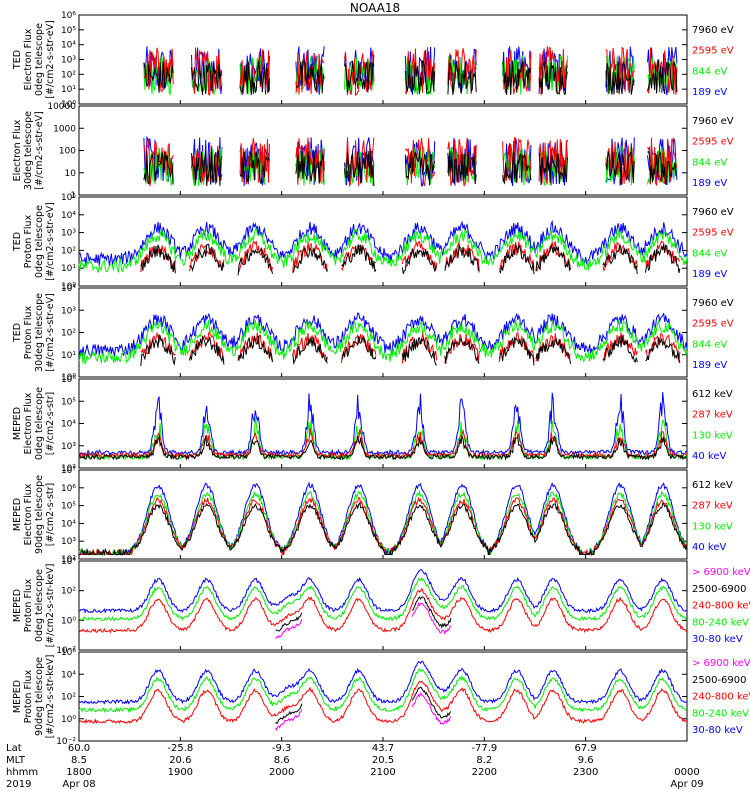  I want to click on series-red, so click(383, 702).